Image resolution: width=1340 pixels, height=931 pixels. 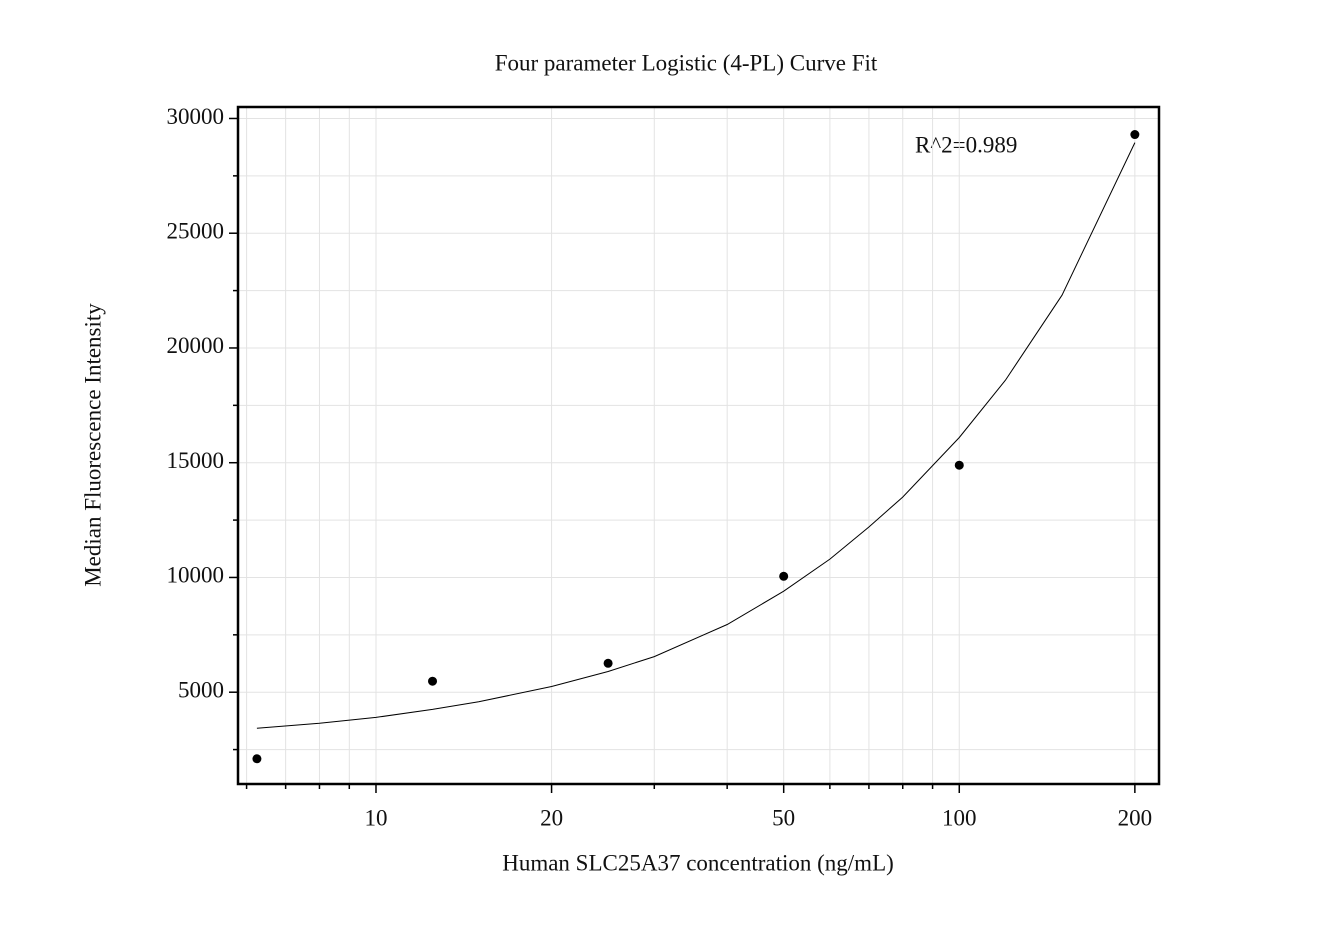 I want to click on y-tick-label: 5000, so click(x=201, y=689).